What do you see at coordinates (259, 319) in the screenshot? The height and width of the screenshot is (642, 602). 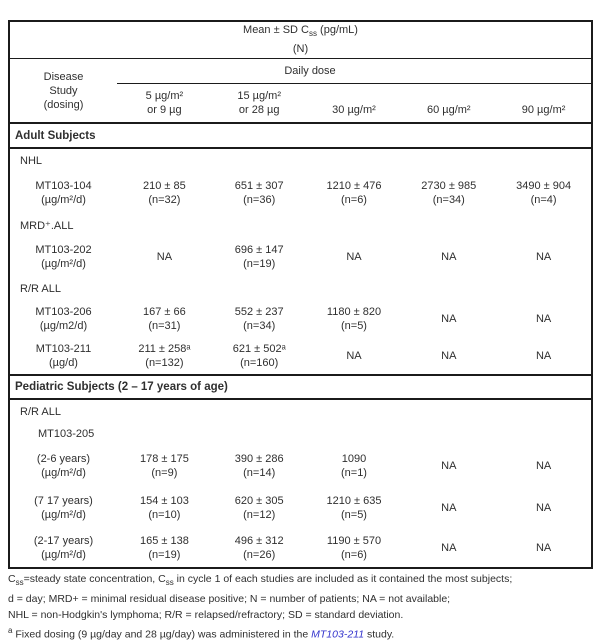 I see `data-cell: 552 ± 237 (n=34)` at bounding box center [259, 319].